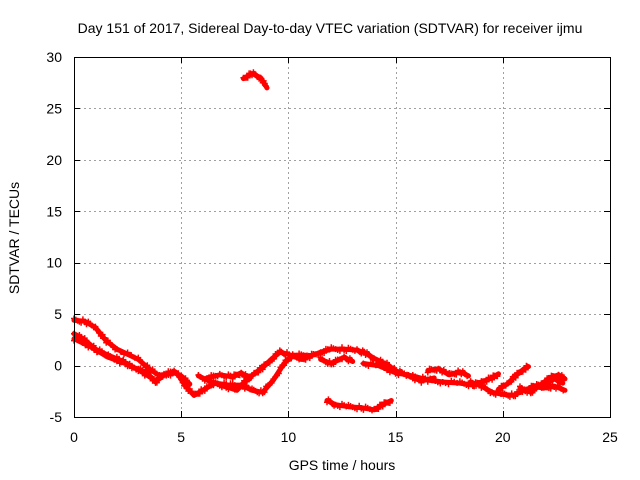 Image resolution: width=640 pixels, height=480 pixels. What do you see at coordinates (54, 211) in the screenshot?
I see `y-tick-label: 15` at bounding box center [54, 211].